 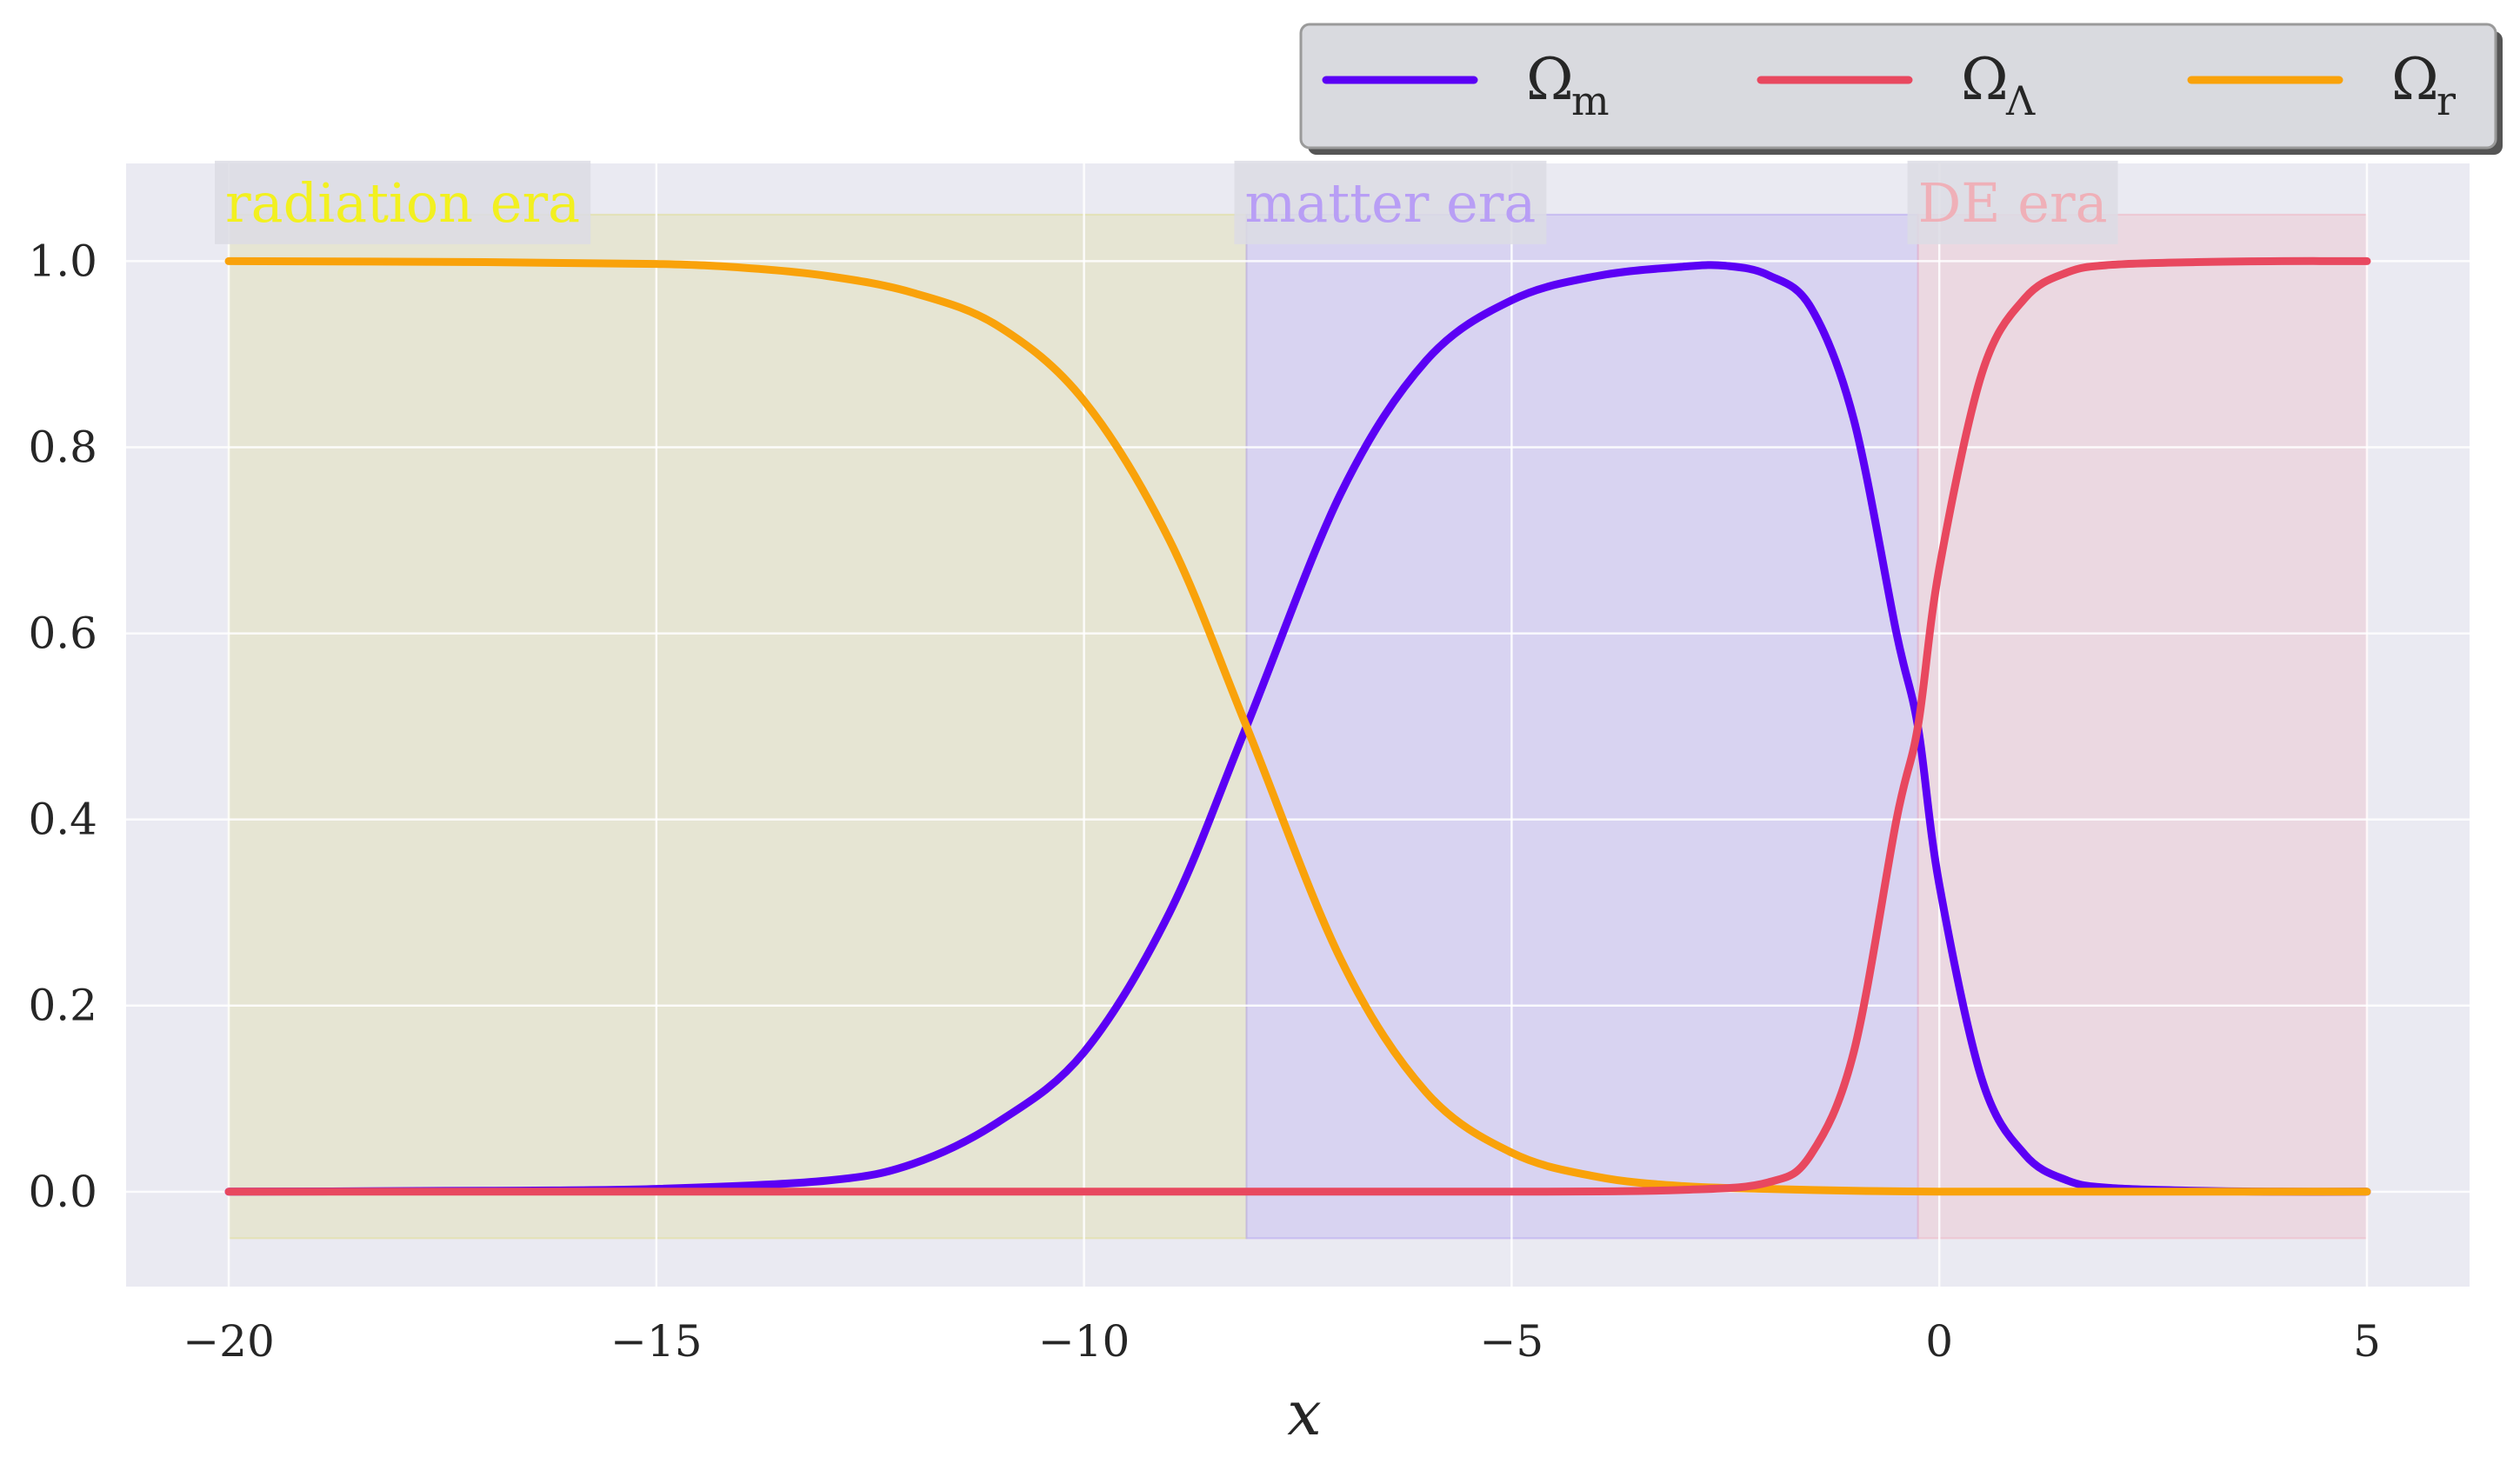 I want to click on legend: Ωm ΩΛ Ωr, so click(x=1901, y=89).